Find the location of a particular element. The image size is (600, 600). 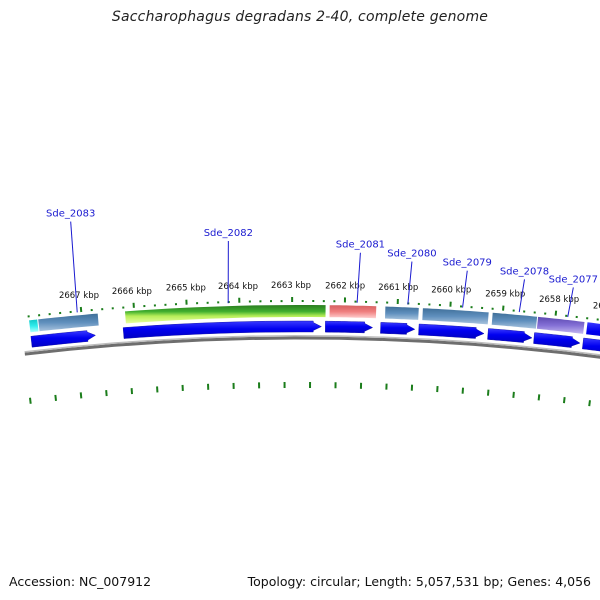

gene-label: Sde_2078 is located at coordinates (524, 271).